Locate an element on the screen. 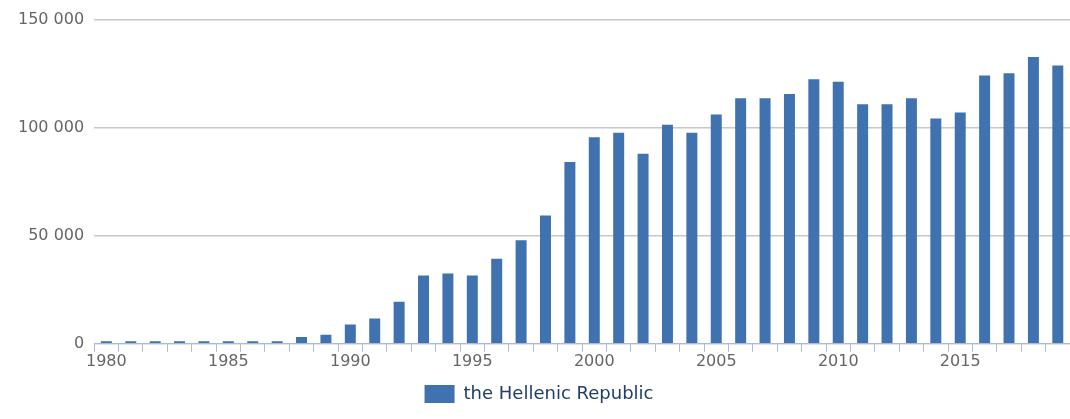  x-tick-label: 1990 is located at coordinates (350, 360).